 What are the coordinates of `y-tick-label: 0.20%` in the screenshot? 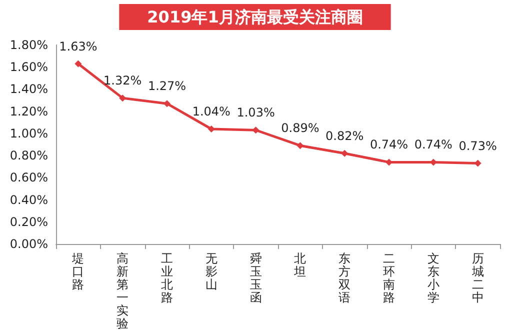 It's located at (29, 221).